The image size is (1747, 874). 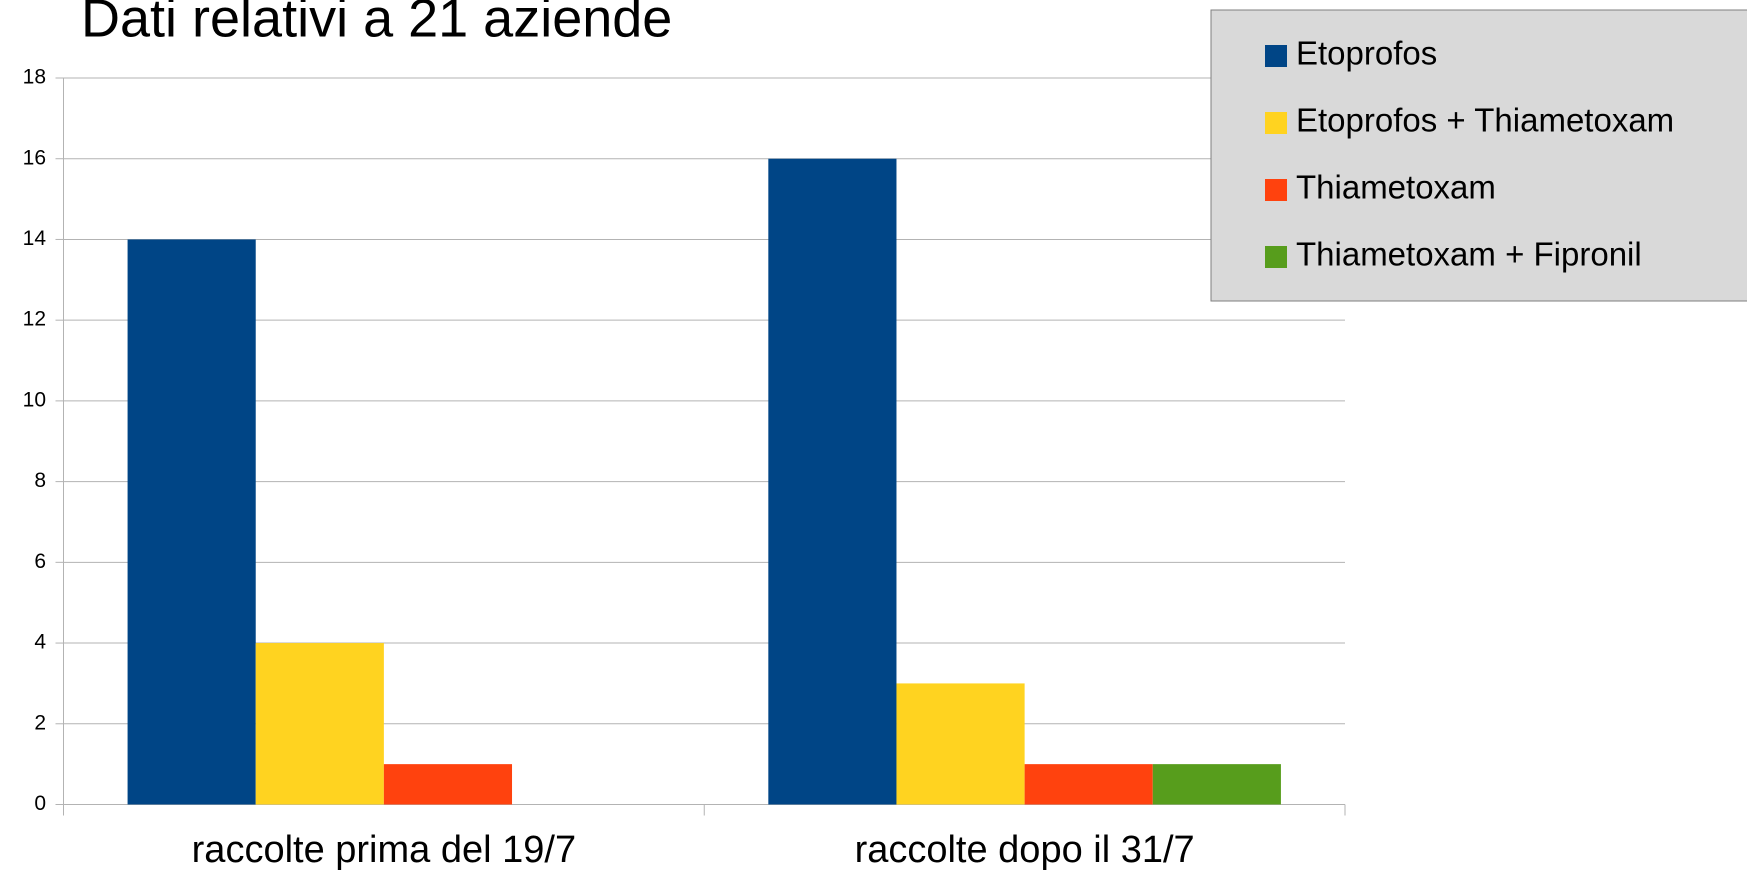 I want to click on chart-title: Dati relativi a 21 aziende, so click(x=376, y=24).